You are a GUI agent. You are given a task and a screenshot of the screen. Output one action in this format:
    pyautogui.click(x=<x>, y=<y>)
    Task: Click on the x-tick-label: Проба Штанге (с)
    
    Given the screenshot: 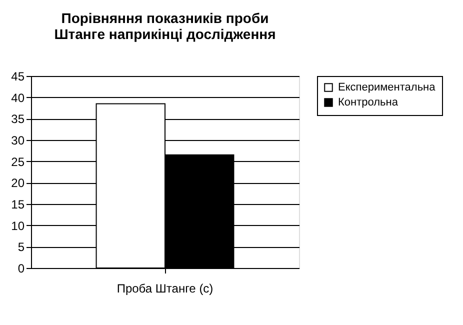 What is the action you would take?
    pyautogui.click(x=165, y=289)
    